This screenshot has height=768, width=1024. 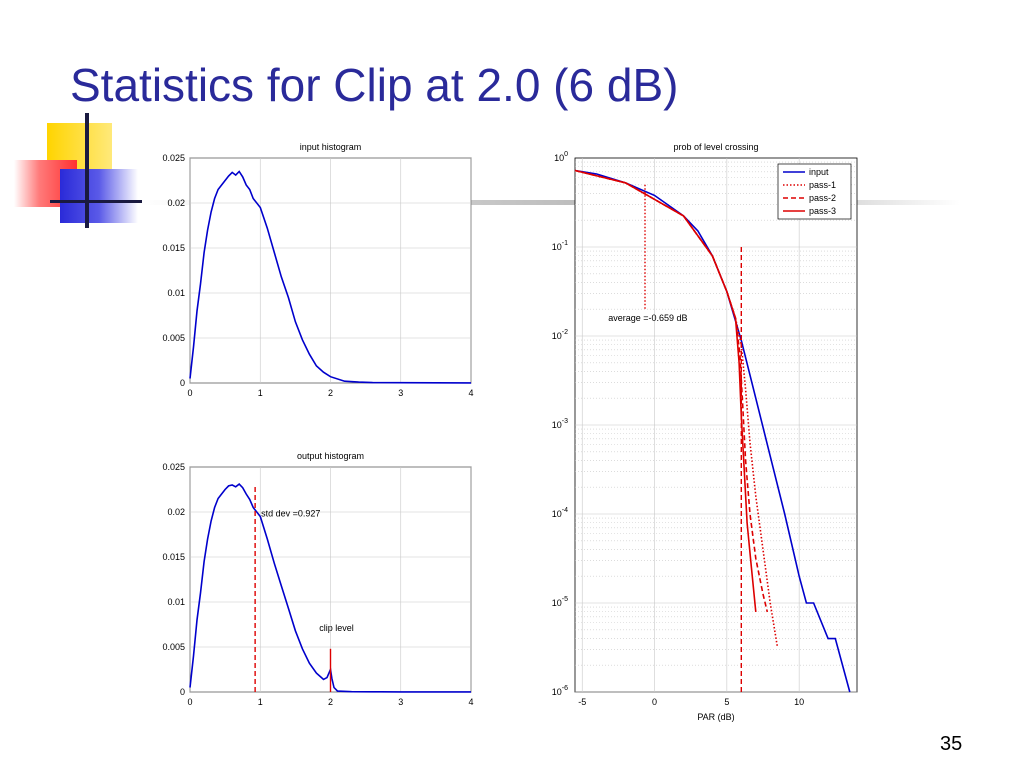 What do you see at coordinates (565, 688) in the screenshot?
I see `y-tick-exponent: -6` at bounding box center [565, 688].